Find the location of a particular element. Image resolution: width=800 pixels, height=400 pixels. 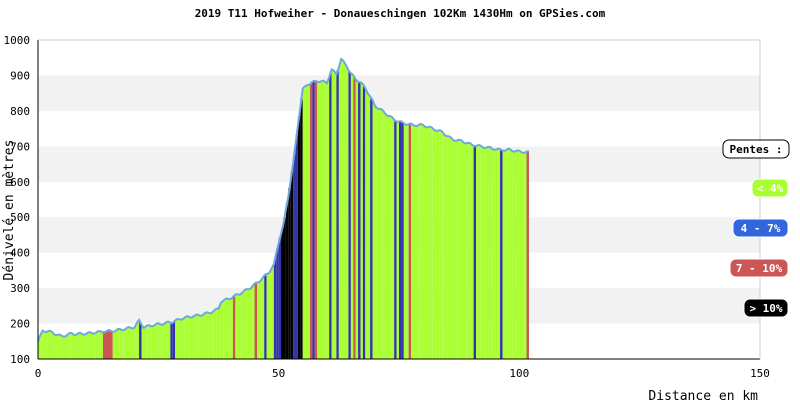

legend-title-text: Pentes : is located at coordinates (756, 149).